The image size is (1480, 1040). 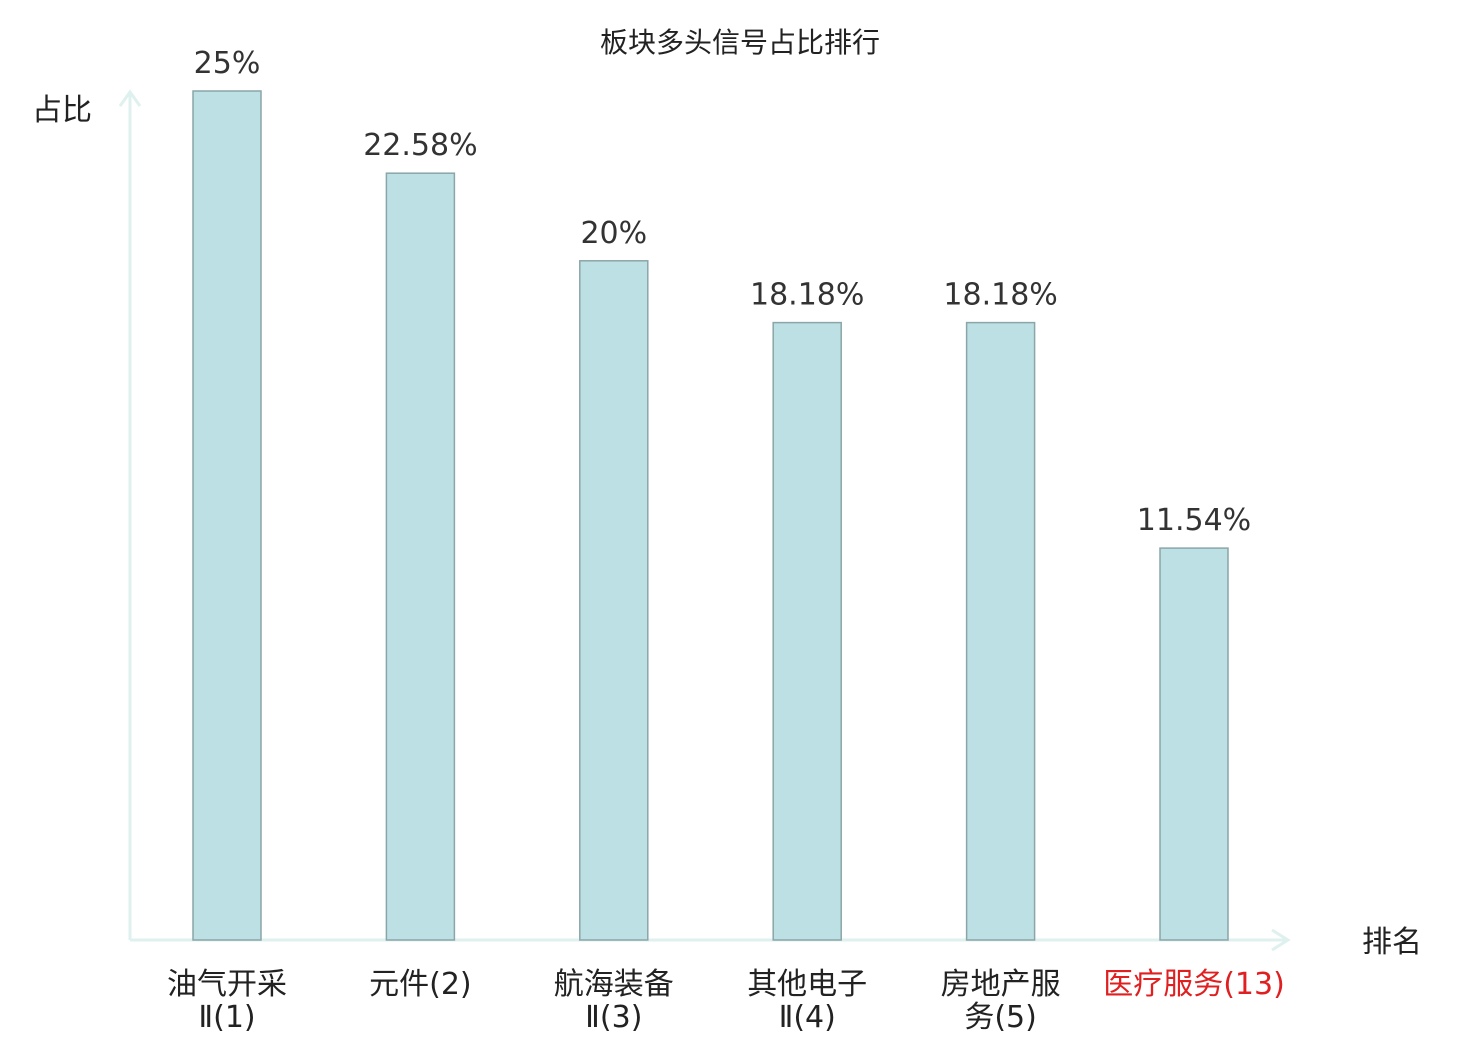 I want to click on x-tick-label-line: 房地产服, so click(x=1001, y=984).